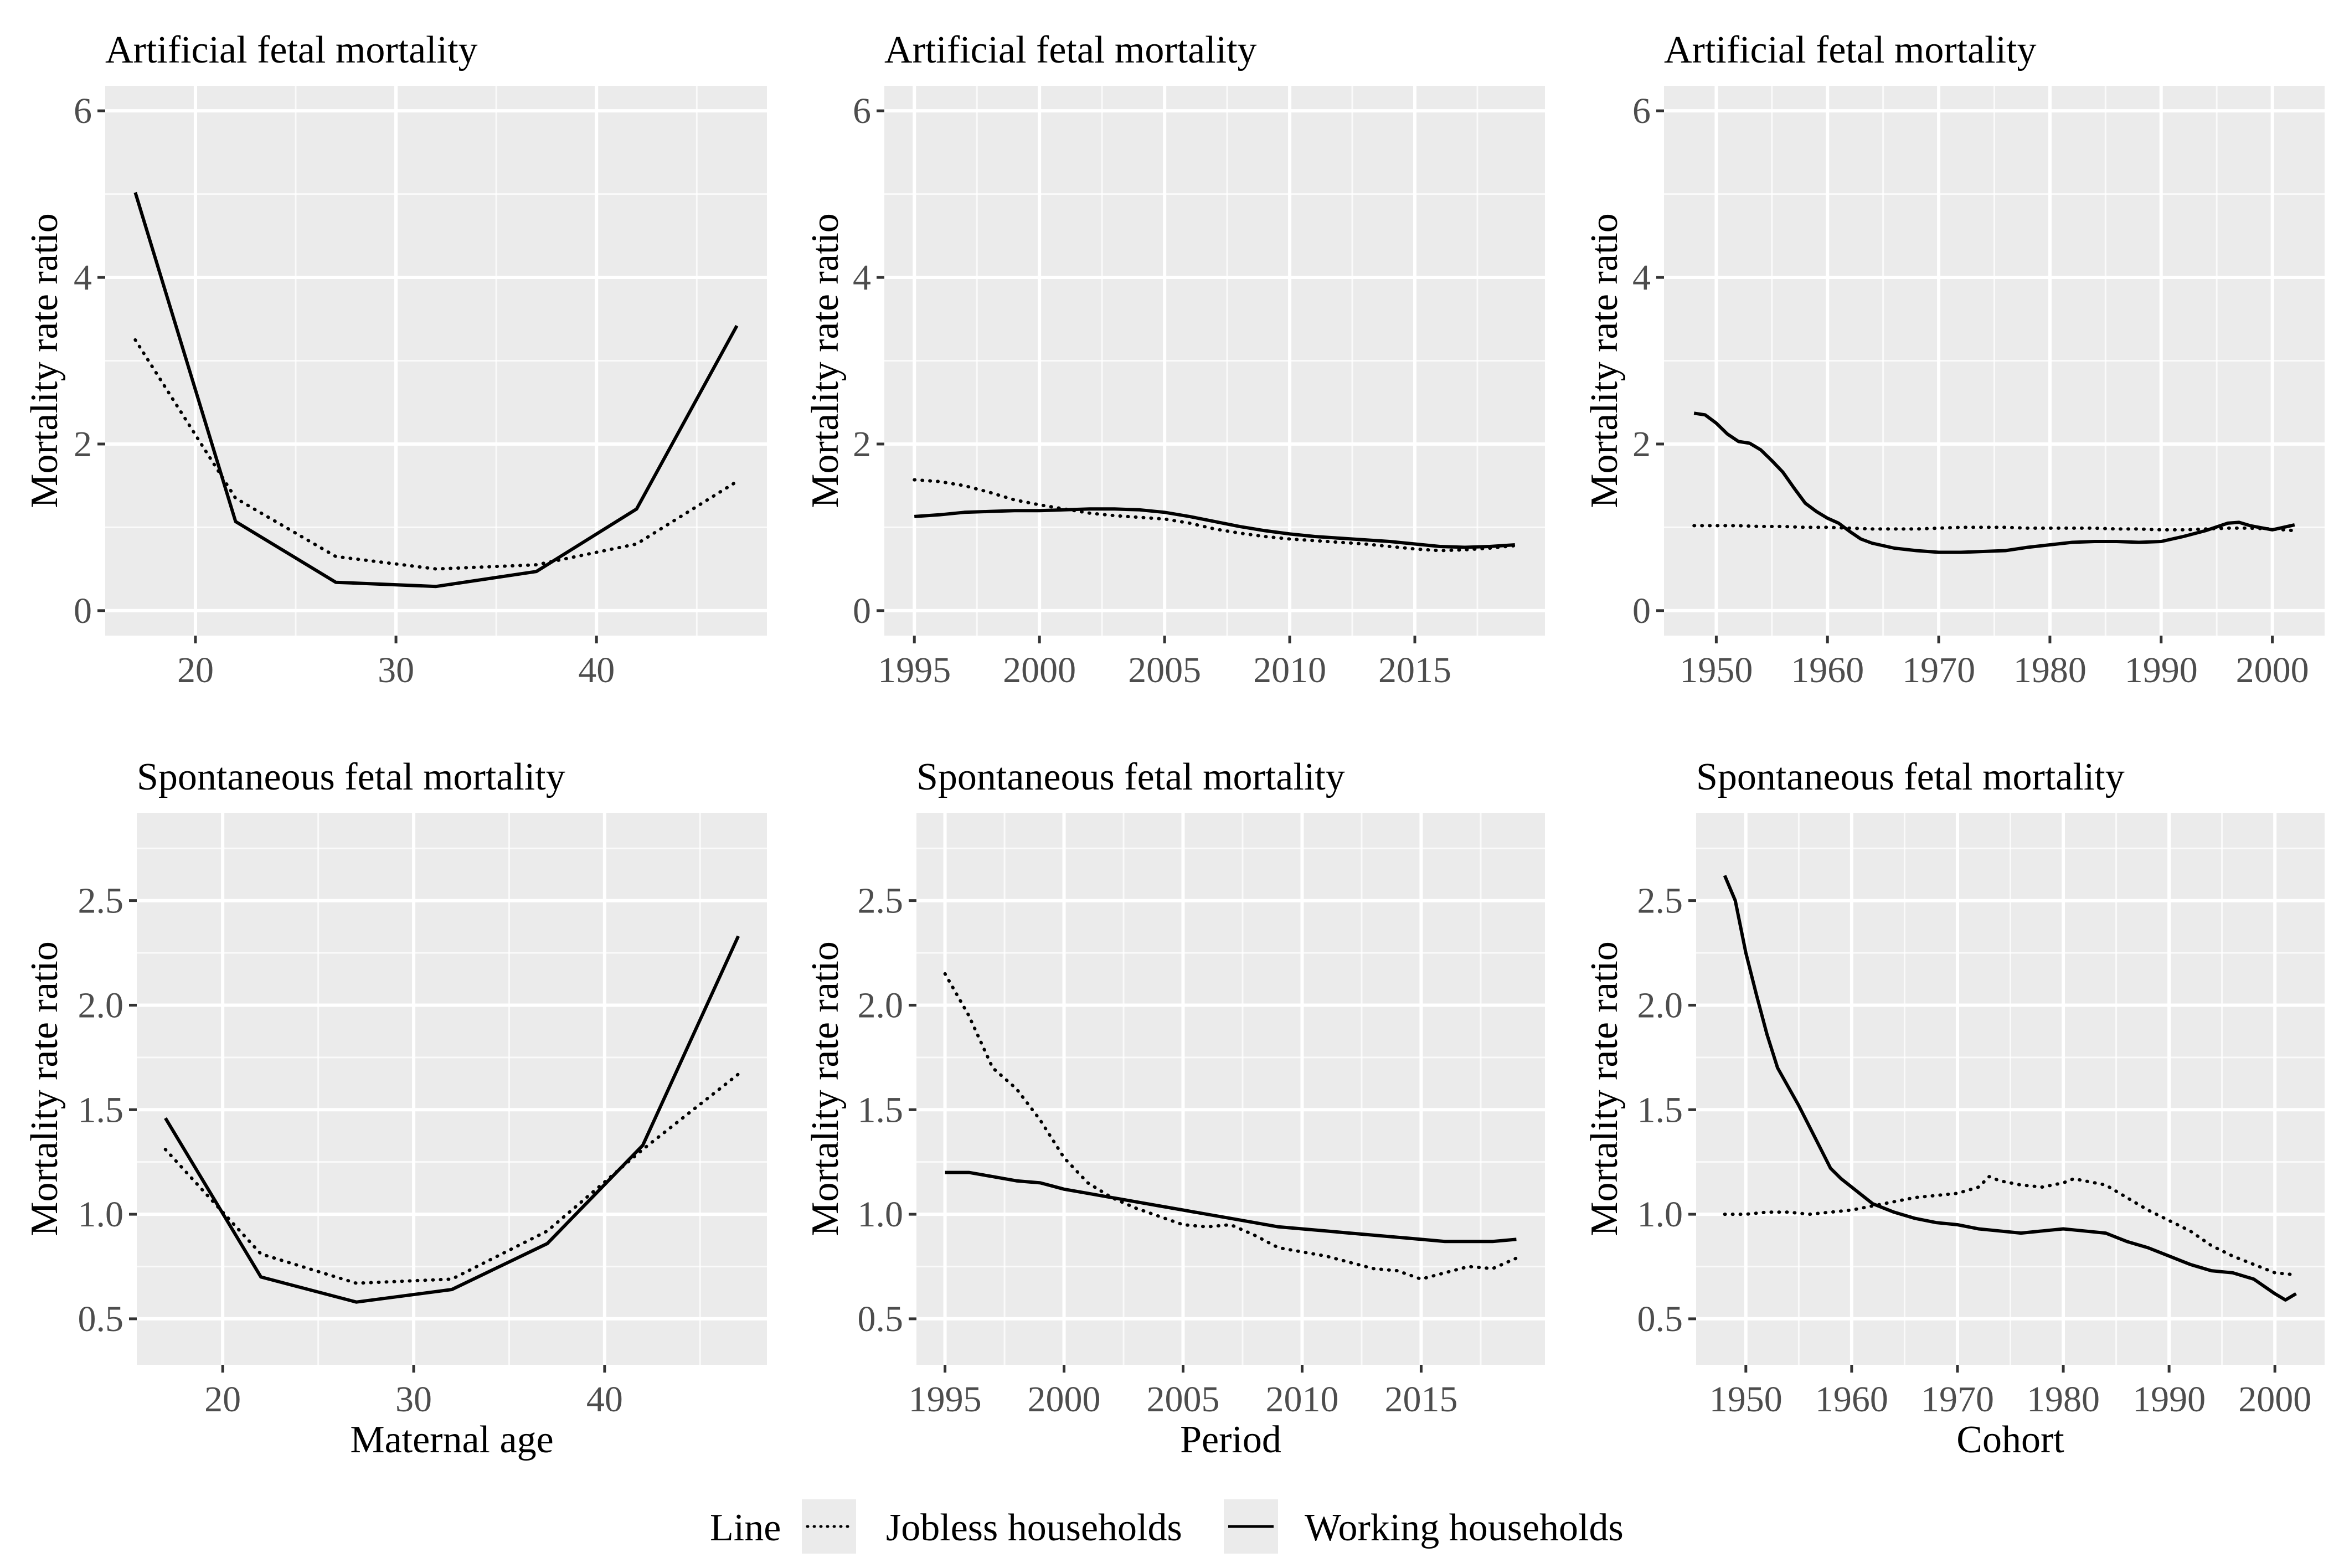  Describe the element at coordinates (745, 1528) in the screenshot. I see `legend-title: Line` at that location.